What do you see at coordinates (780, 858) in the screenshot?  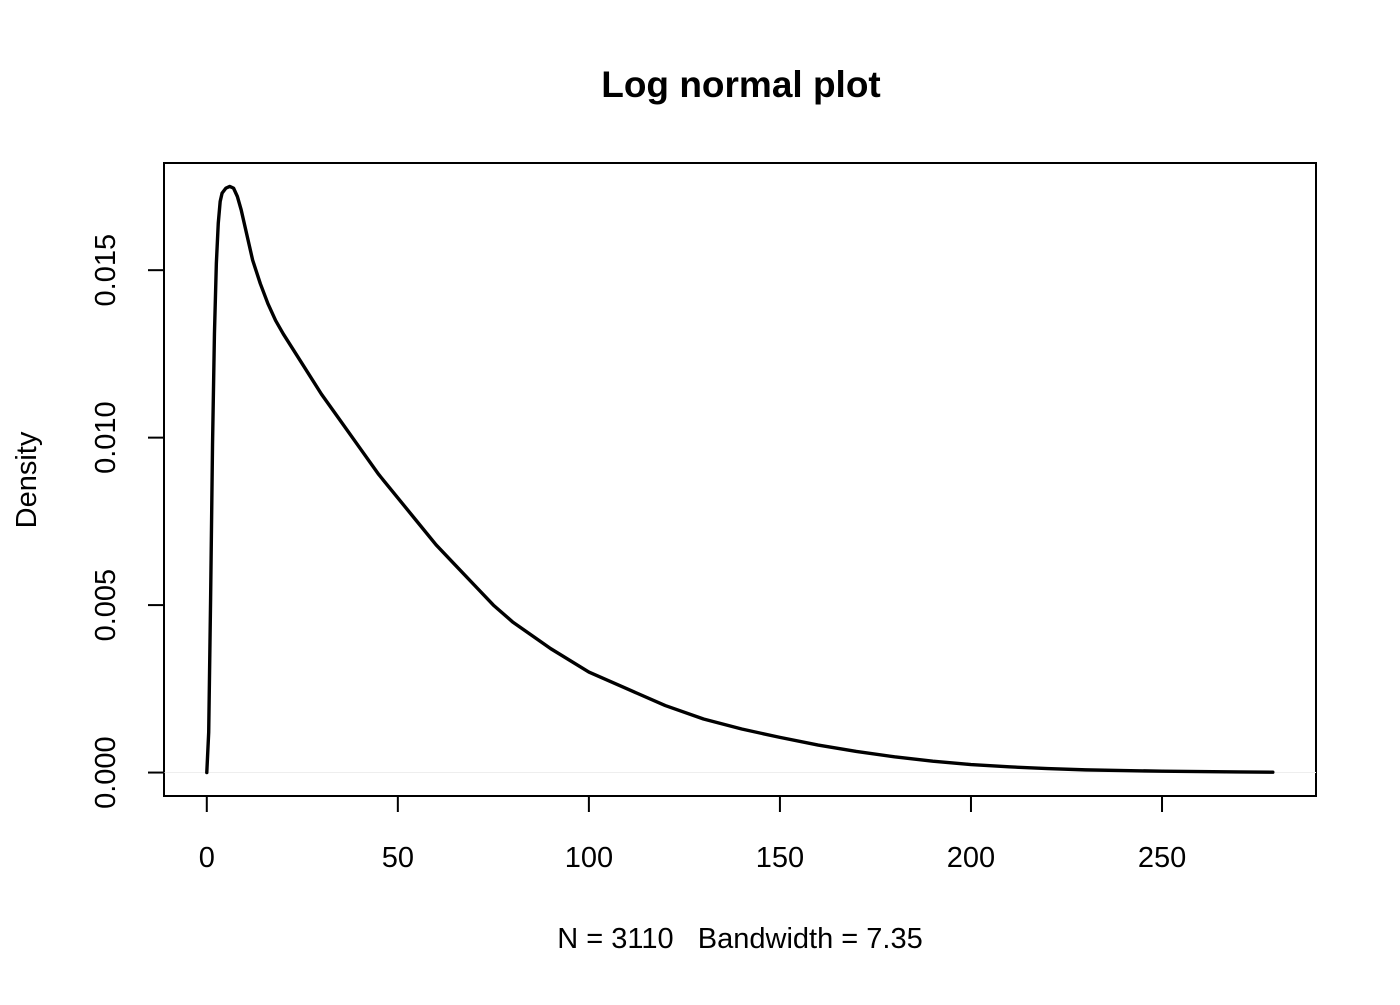 I see `x-tick-label: 150` at bounding box center [780, 858].